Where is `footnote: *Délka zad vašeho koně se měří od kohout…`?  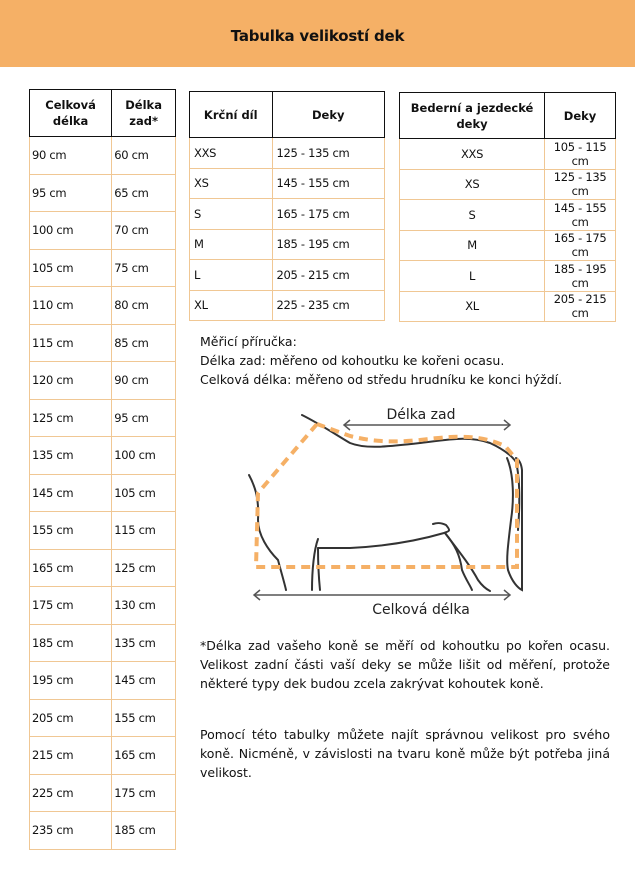
footnote: *Délka zad vašeho koně se měří od kohout… is located at coordinates (405, 664).